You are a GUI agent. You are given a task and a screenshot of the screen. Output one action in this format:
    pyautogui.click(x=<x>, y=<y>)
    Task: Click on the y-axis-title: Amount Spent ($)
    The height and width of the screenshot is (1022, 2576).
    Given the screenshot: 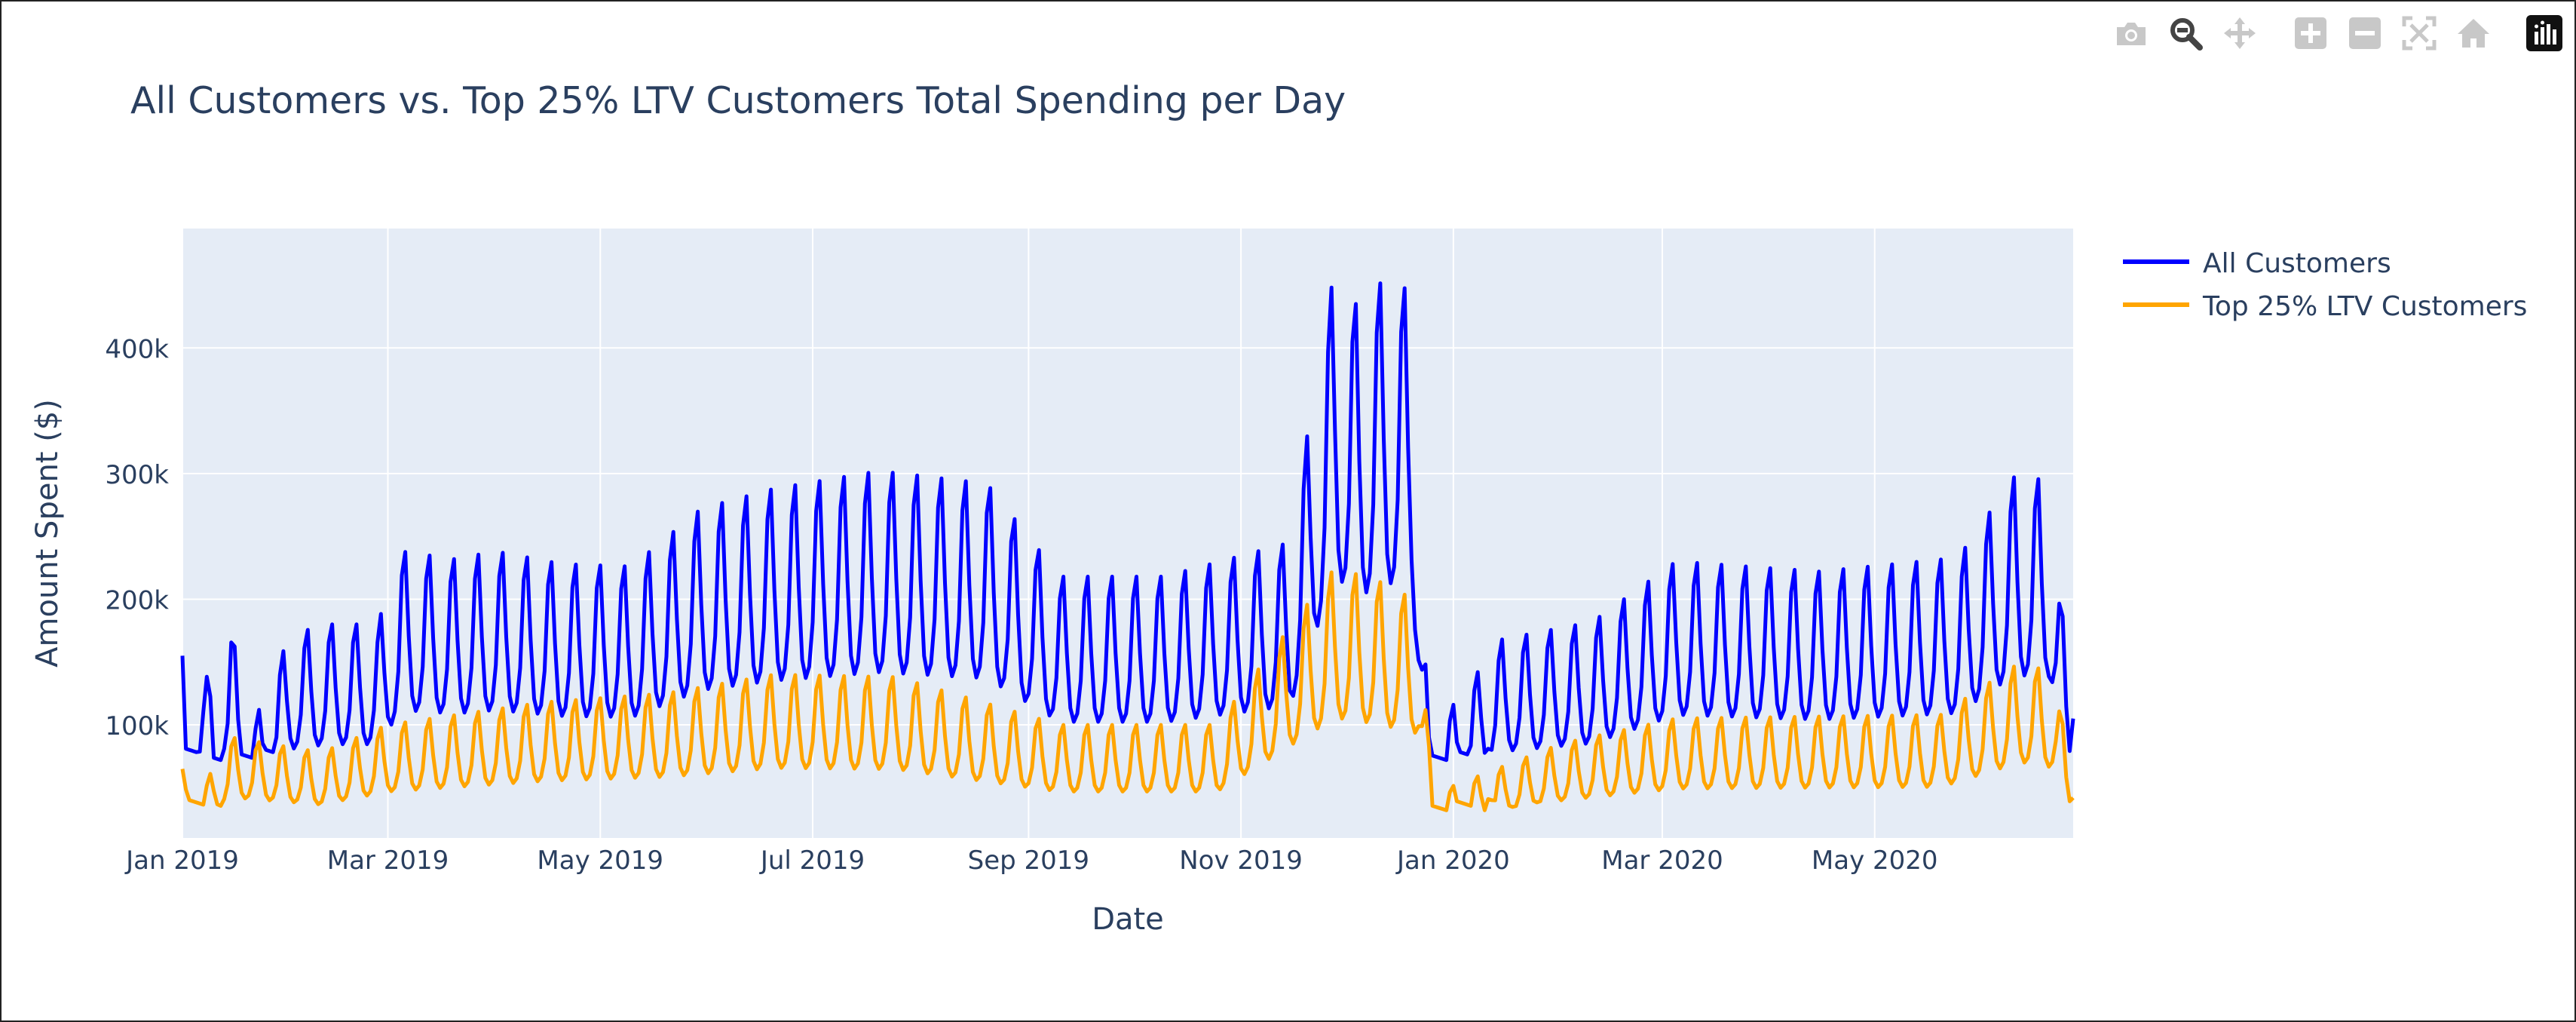 What is the action you would take?
    pyautogui.click(x=47, y=533)
    